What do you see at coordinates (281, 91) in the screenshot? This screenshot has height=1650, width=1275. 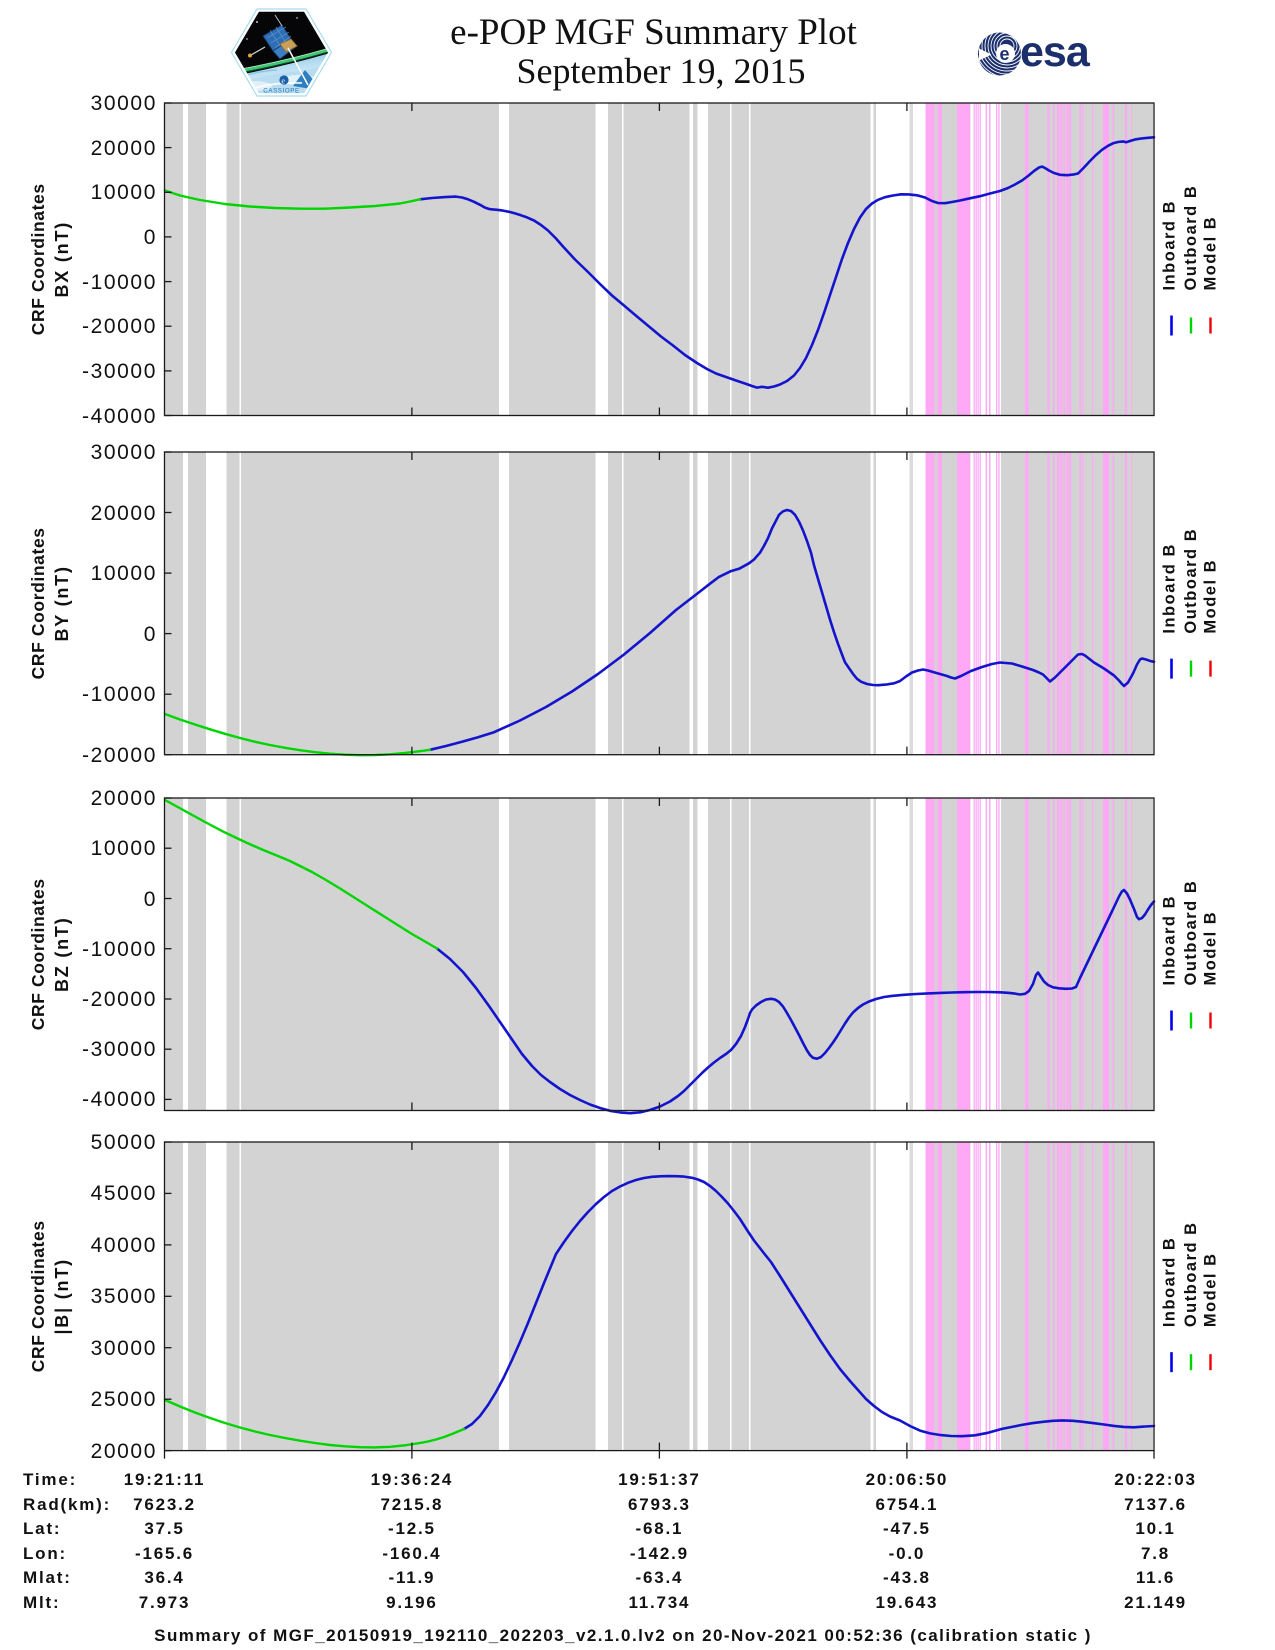 I see `svg-text: CASSIOPE` at bounding box center [281, 91].